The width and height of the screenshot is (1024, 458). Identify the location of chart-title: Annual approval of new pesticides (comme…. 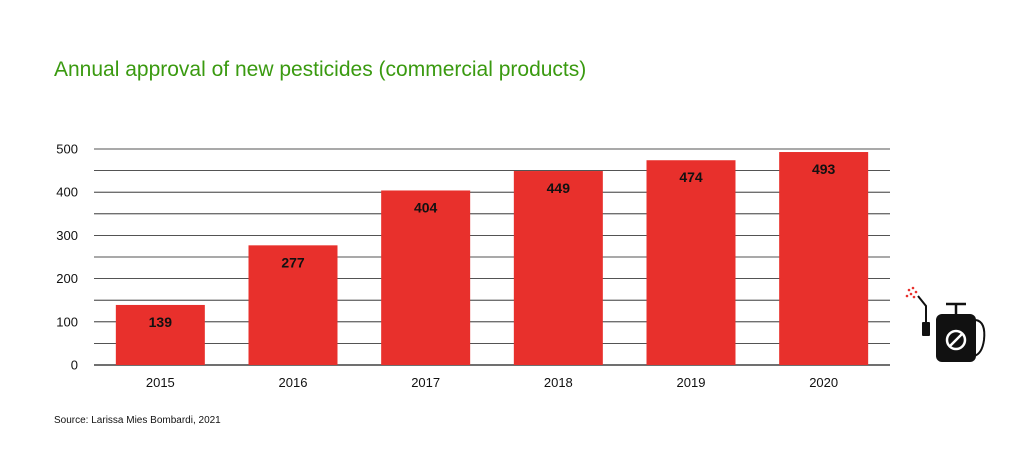
(320, 69).